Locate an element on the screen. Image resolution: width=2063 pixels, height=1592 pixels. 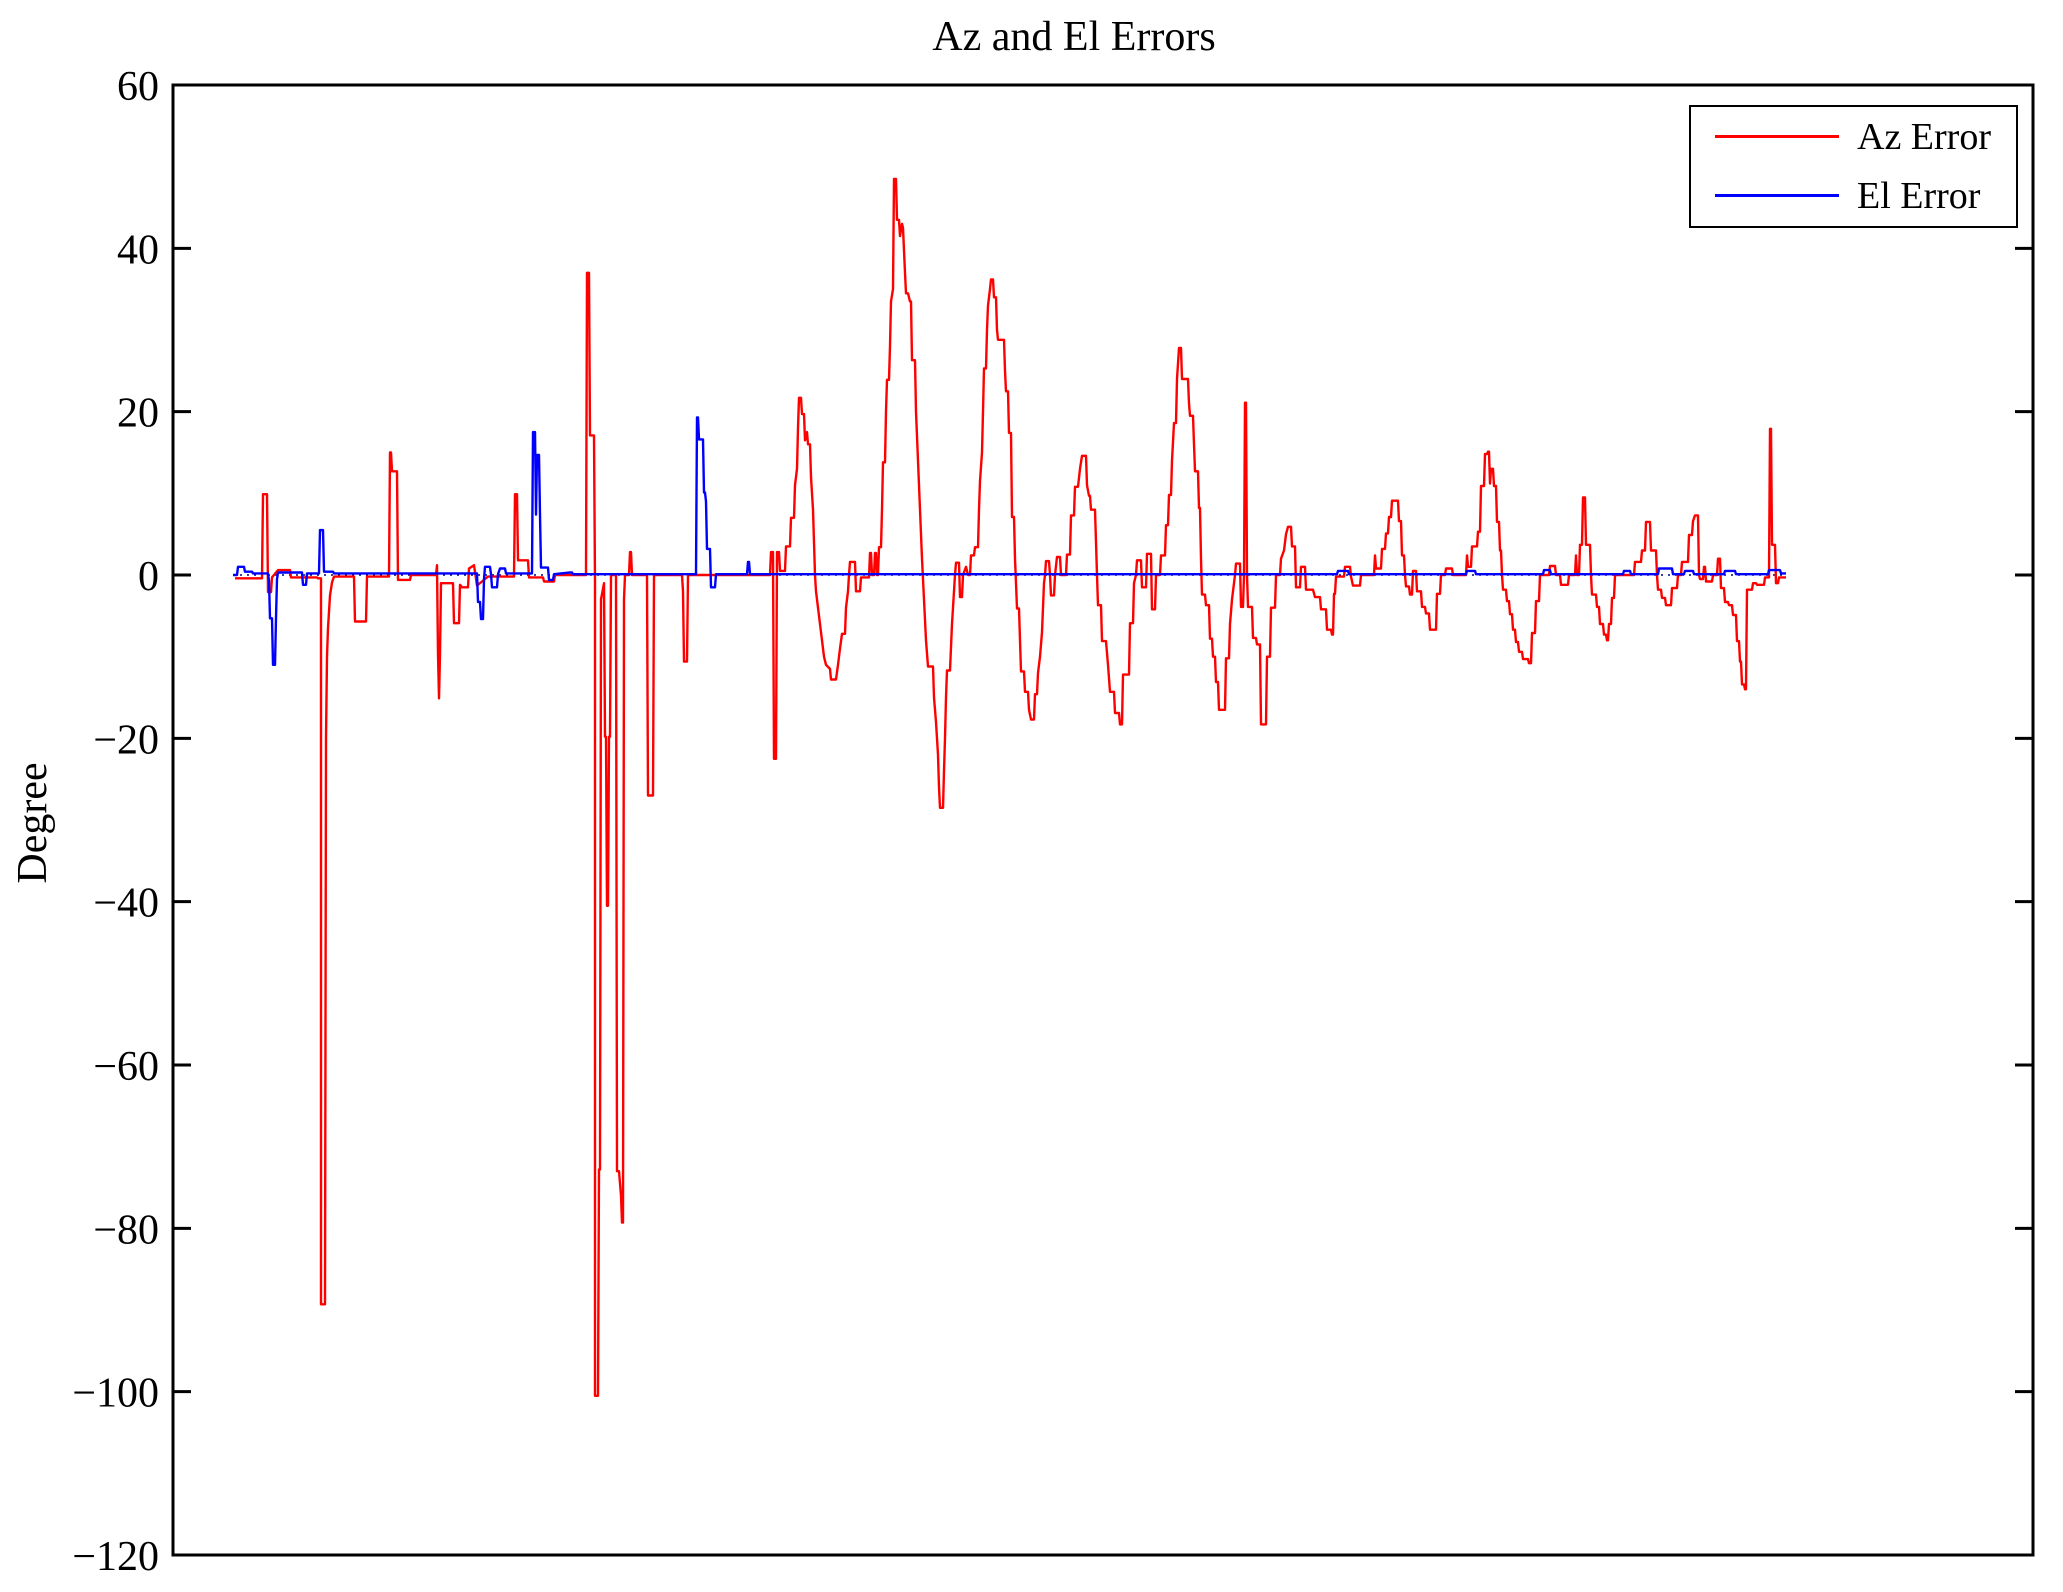
legend-entry-az: Az Error is located at coordinates (1853, 136).